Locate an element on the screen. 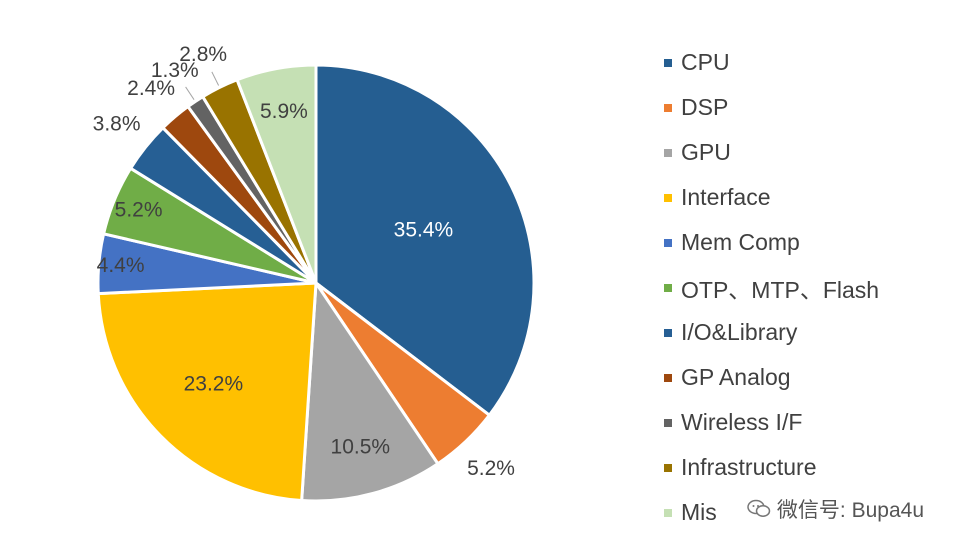 The width and height of the screenshot is (966, 554). legend-item-gpu: GPU is located at coordinates (771, 152).